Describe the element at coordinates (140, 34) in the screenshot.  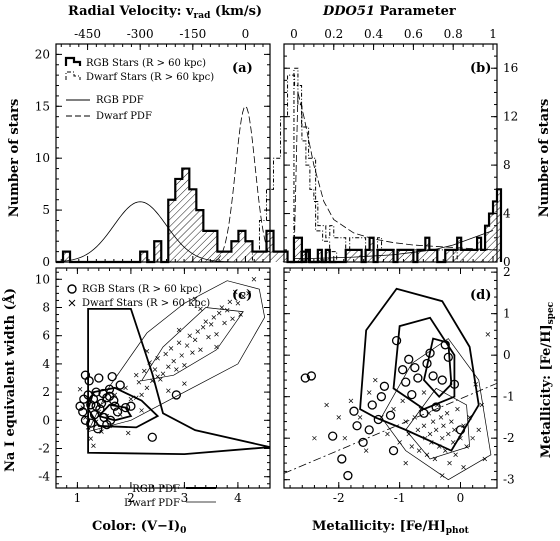
I see `panel-a-x-tick-label: -300` at that location.